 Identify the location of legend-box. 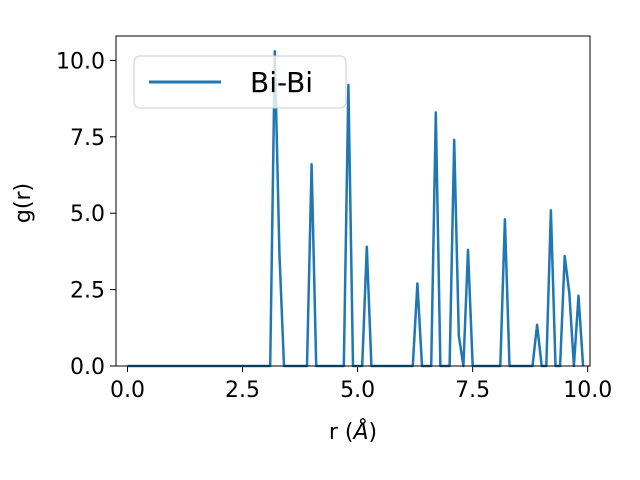
(240, 82).